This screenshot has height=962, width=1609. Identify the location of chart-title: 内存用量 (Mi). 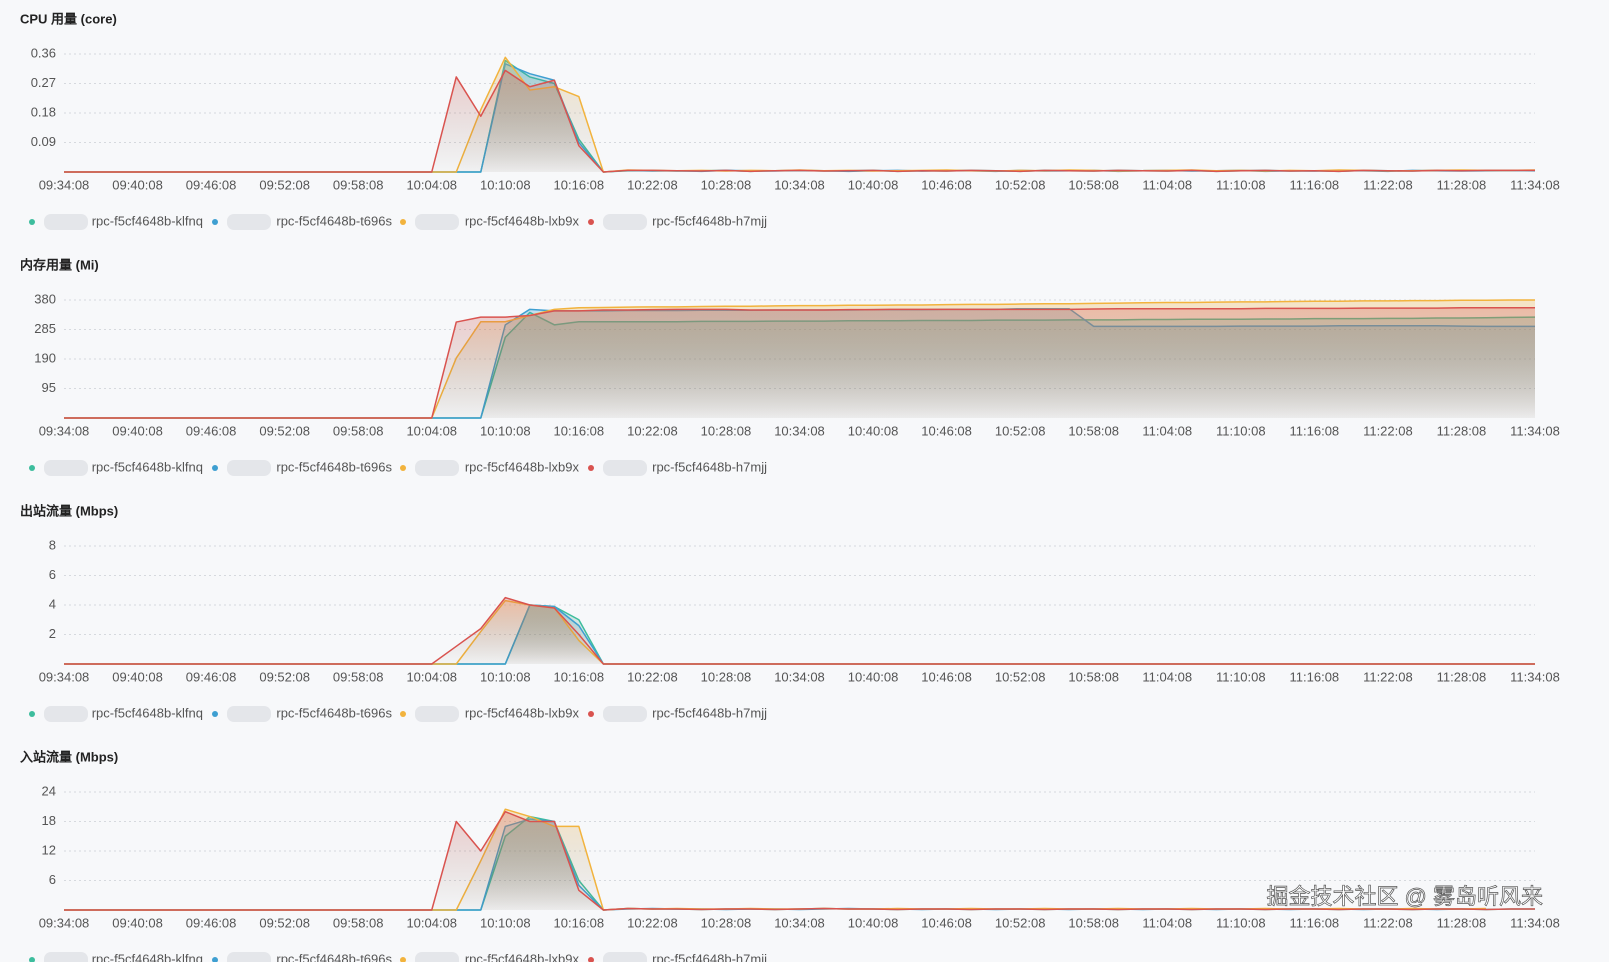
(59, 264).